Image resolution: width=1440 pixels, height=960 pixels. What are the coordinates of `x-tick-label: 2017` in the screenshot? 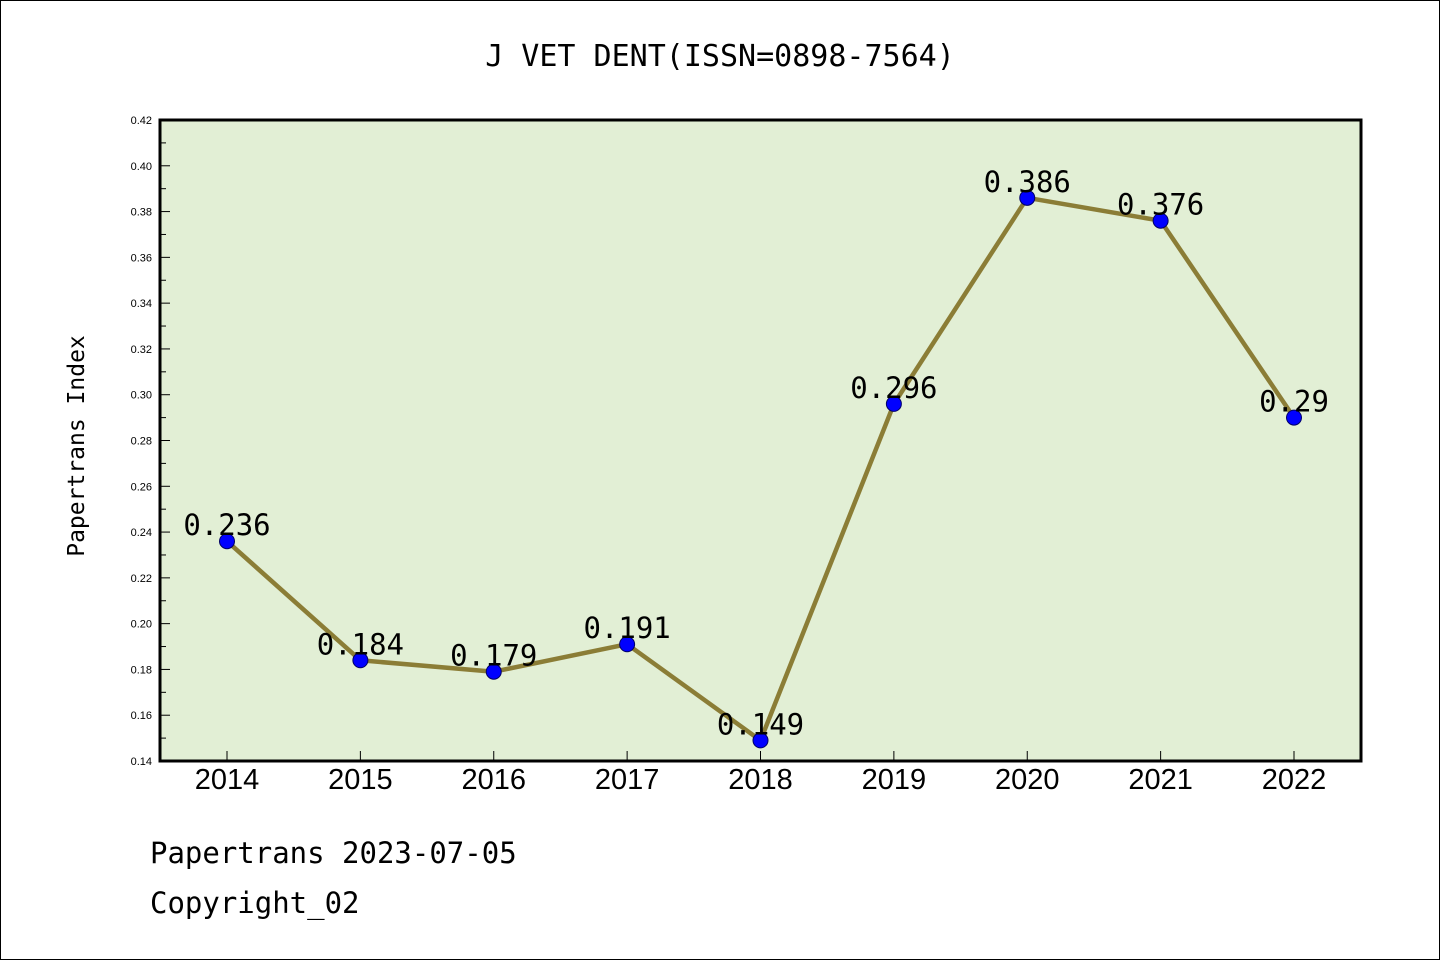 It's located at (627, 780).